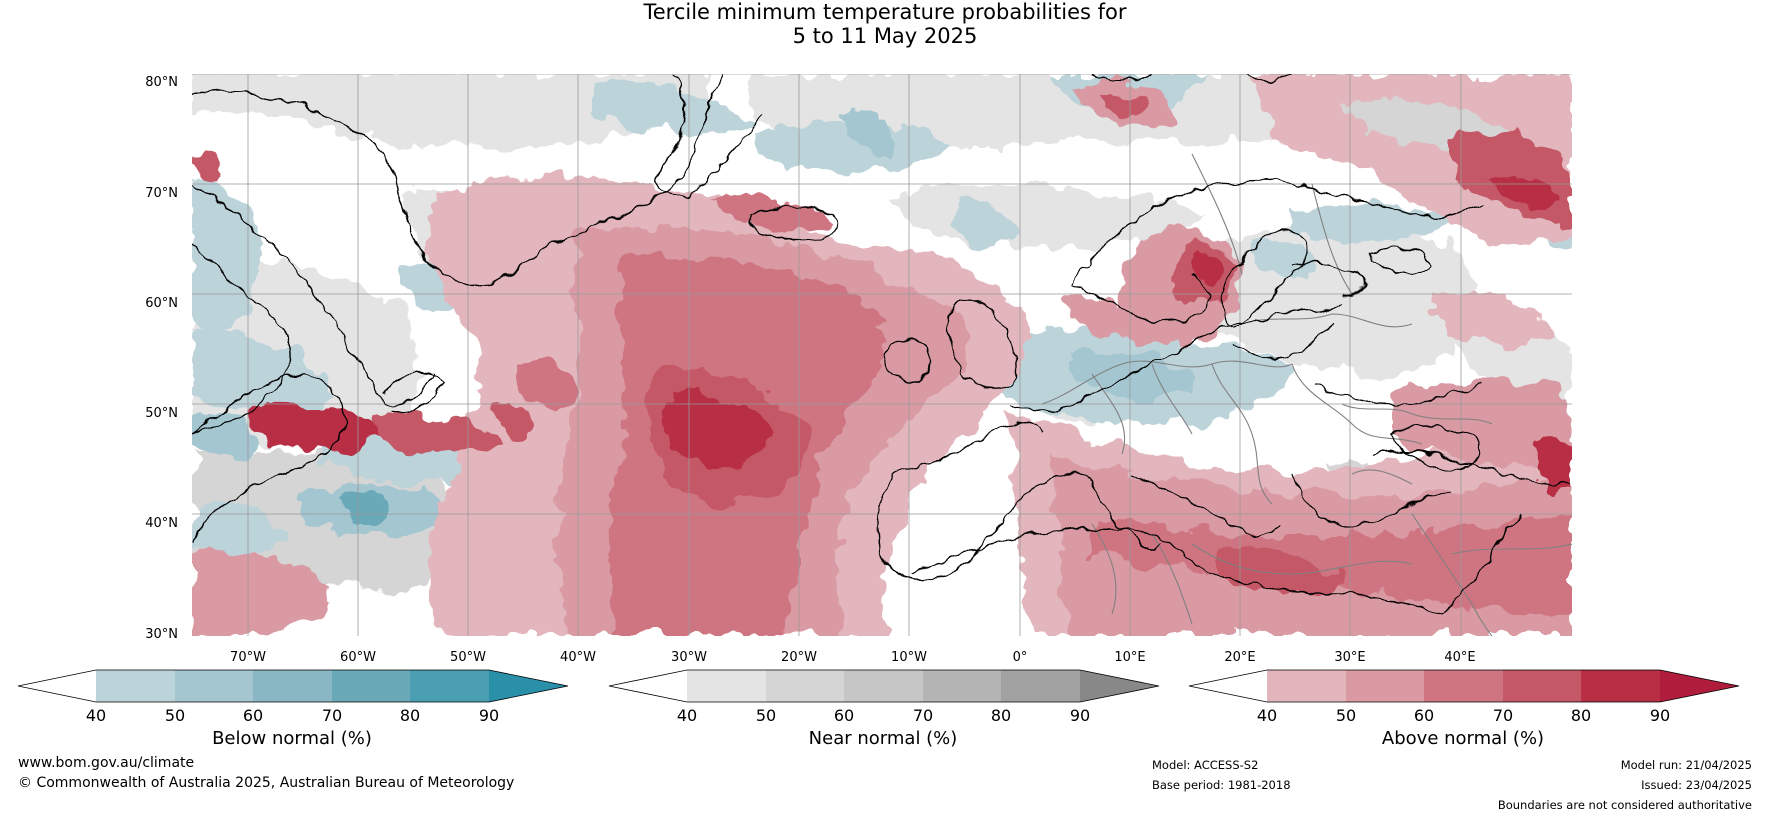  What do you see at coordinates (1424, 715) in the screenshot?
I see `colorbar-above-tick: 60` at bounding box center [1424, 715].